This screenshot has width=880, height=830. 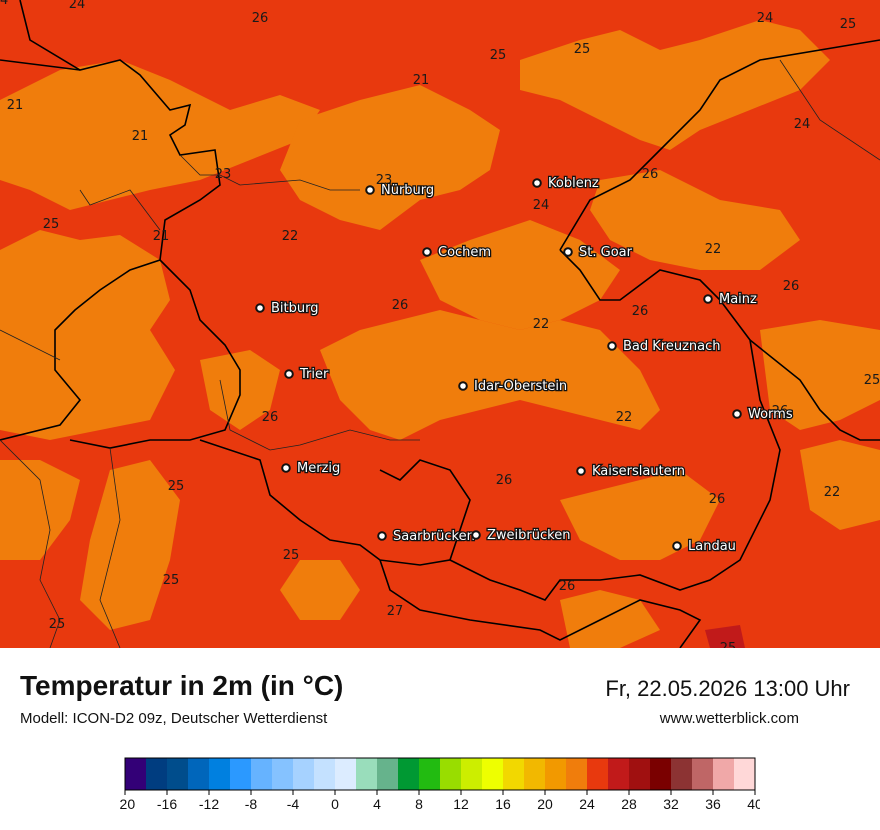 I want to click on city-label: Kaiserslautern, so click(x=638, y=471).